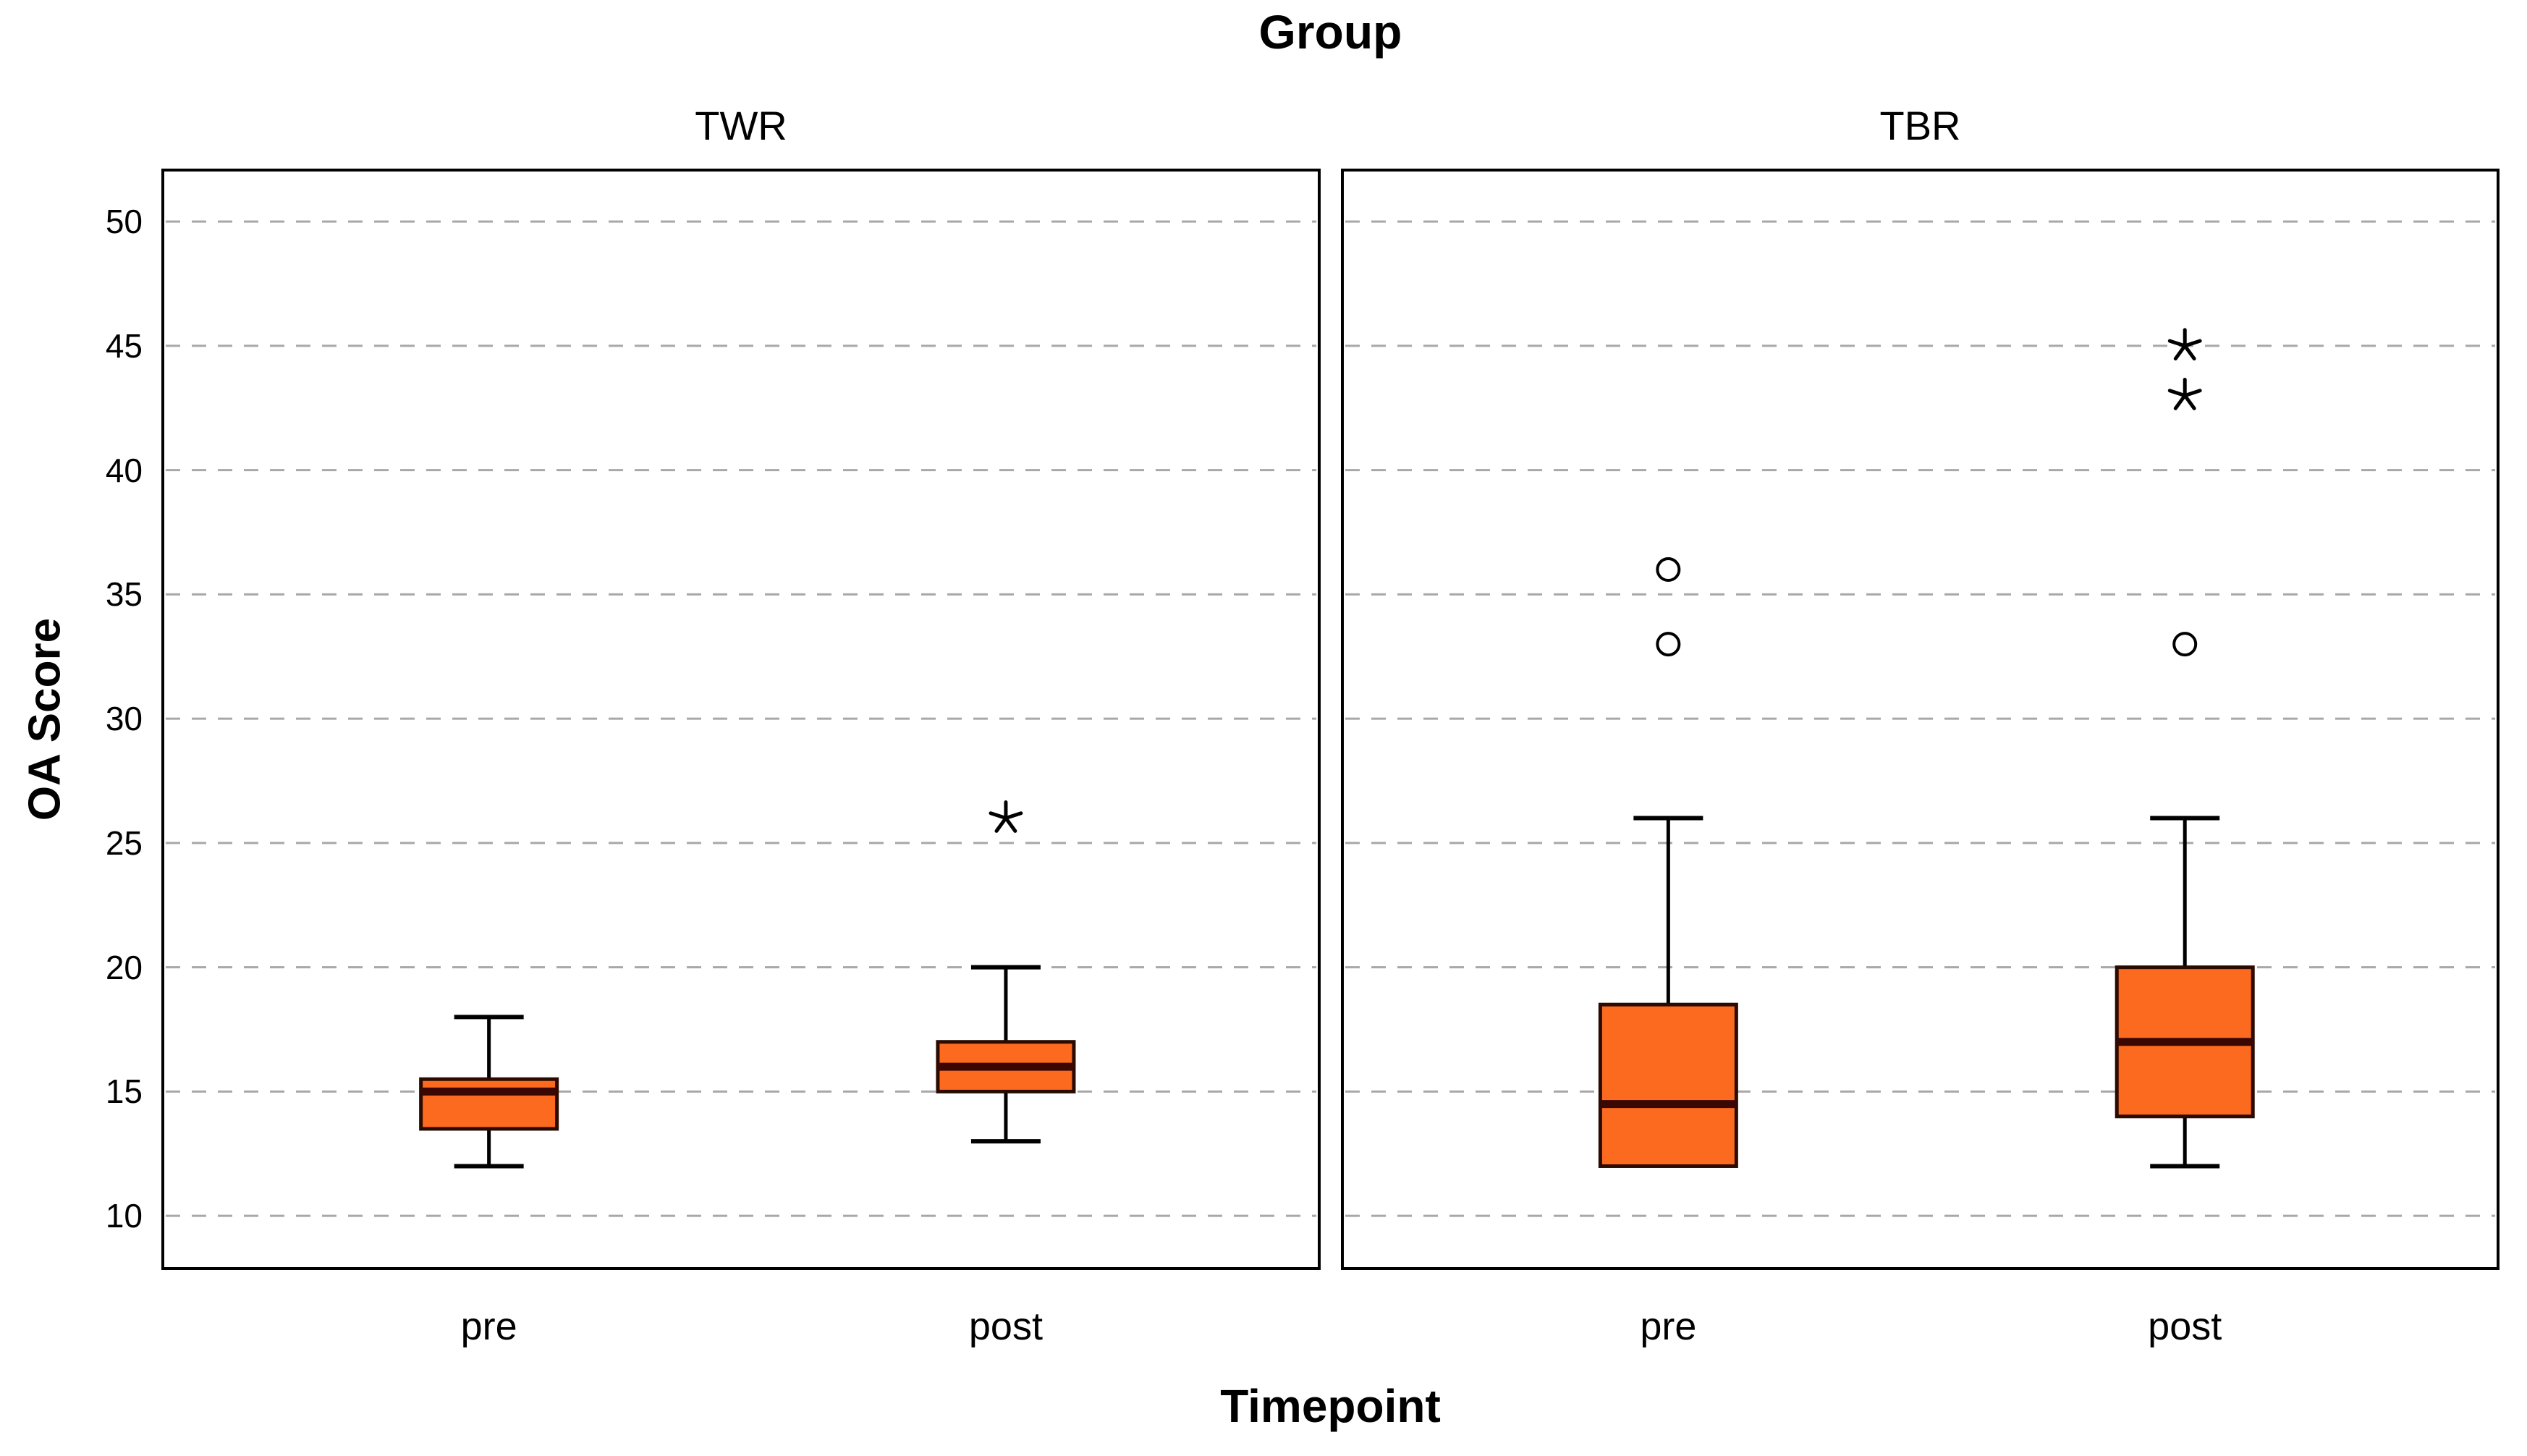 Image resolution: width=2527 pixels, height=1456 pixels. What do you see at coordinates (1668, 1085) in the screenshot?
I see `box-tbr-pre` at bounding box center [1668, 1085].